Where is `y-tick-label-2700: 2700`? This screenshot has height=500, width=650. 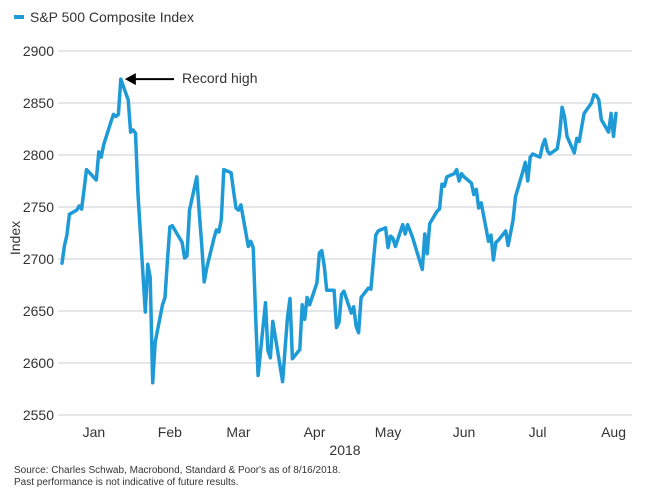
y-tick-label-2700: 2700 is located at coordinates (38, 259).